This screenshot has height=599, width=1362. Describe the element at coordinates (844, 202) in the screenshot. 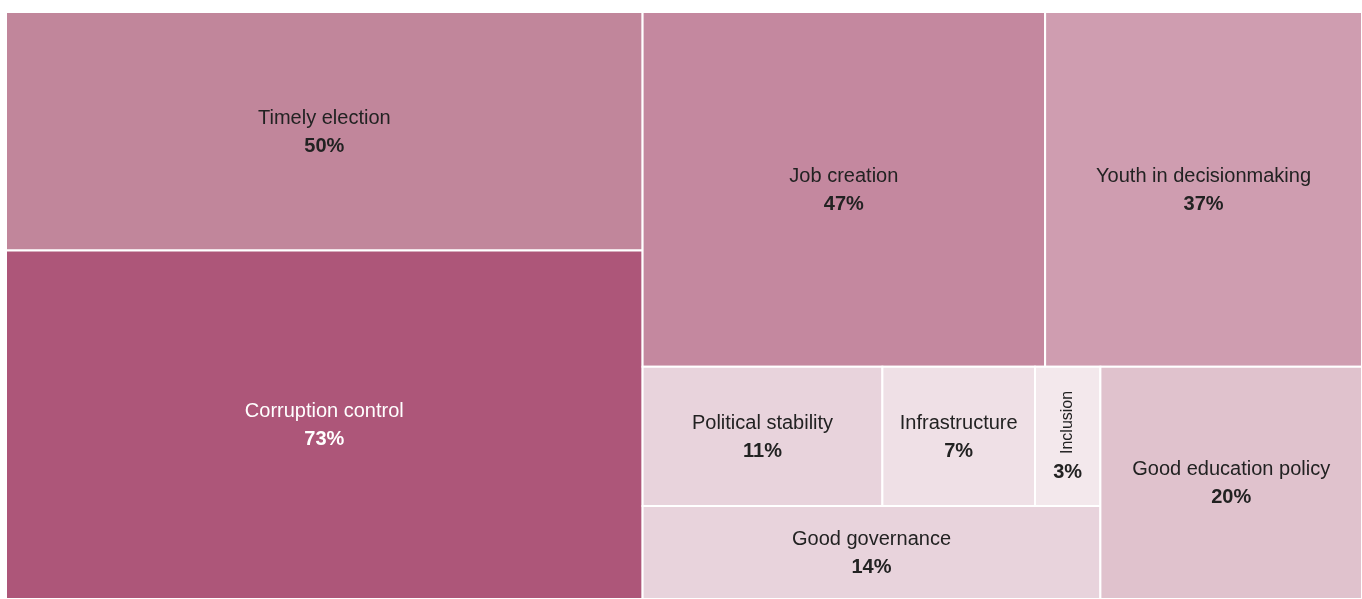

I see `data-label: 47%` at that location.